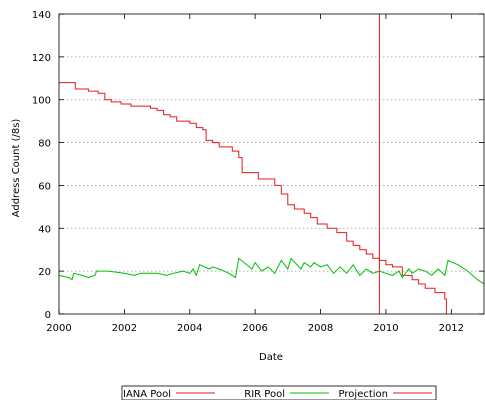  What do you see at coordinates (254, 328) in the screenshot?
I see `x-tick-label: 2006` at bounding box center [254, 328].